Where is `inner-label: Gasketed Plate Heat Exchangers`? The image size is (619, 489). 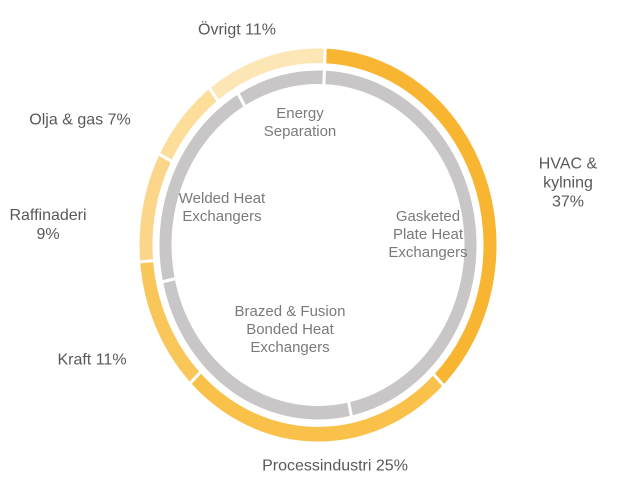
inner-label: Gasketed Plate Heat Exchangers is located at coordinates (428, 234).